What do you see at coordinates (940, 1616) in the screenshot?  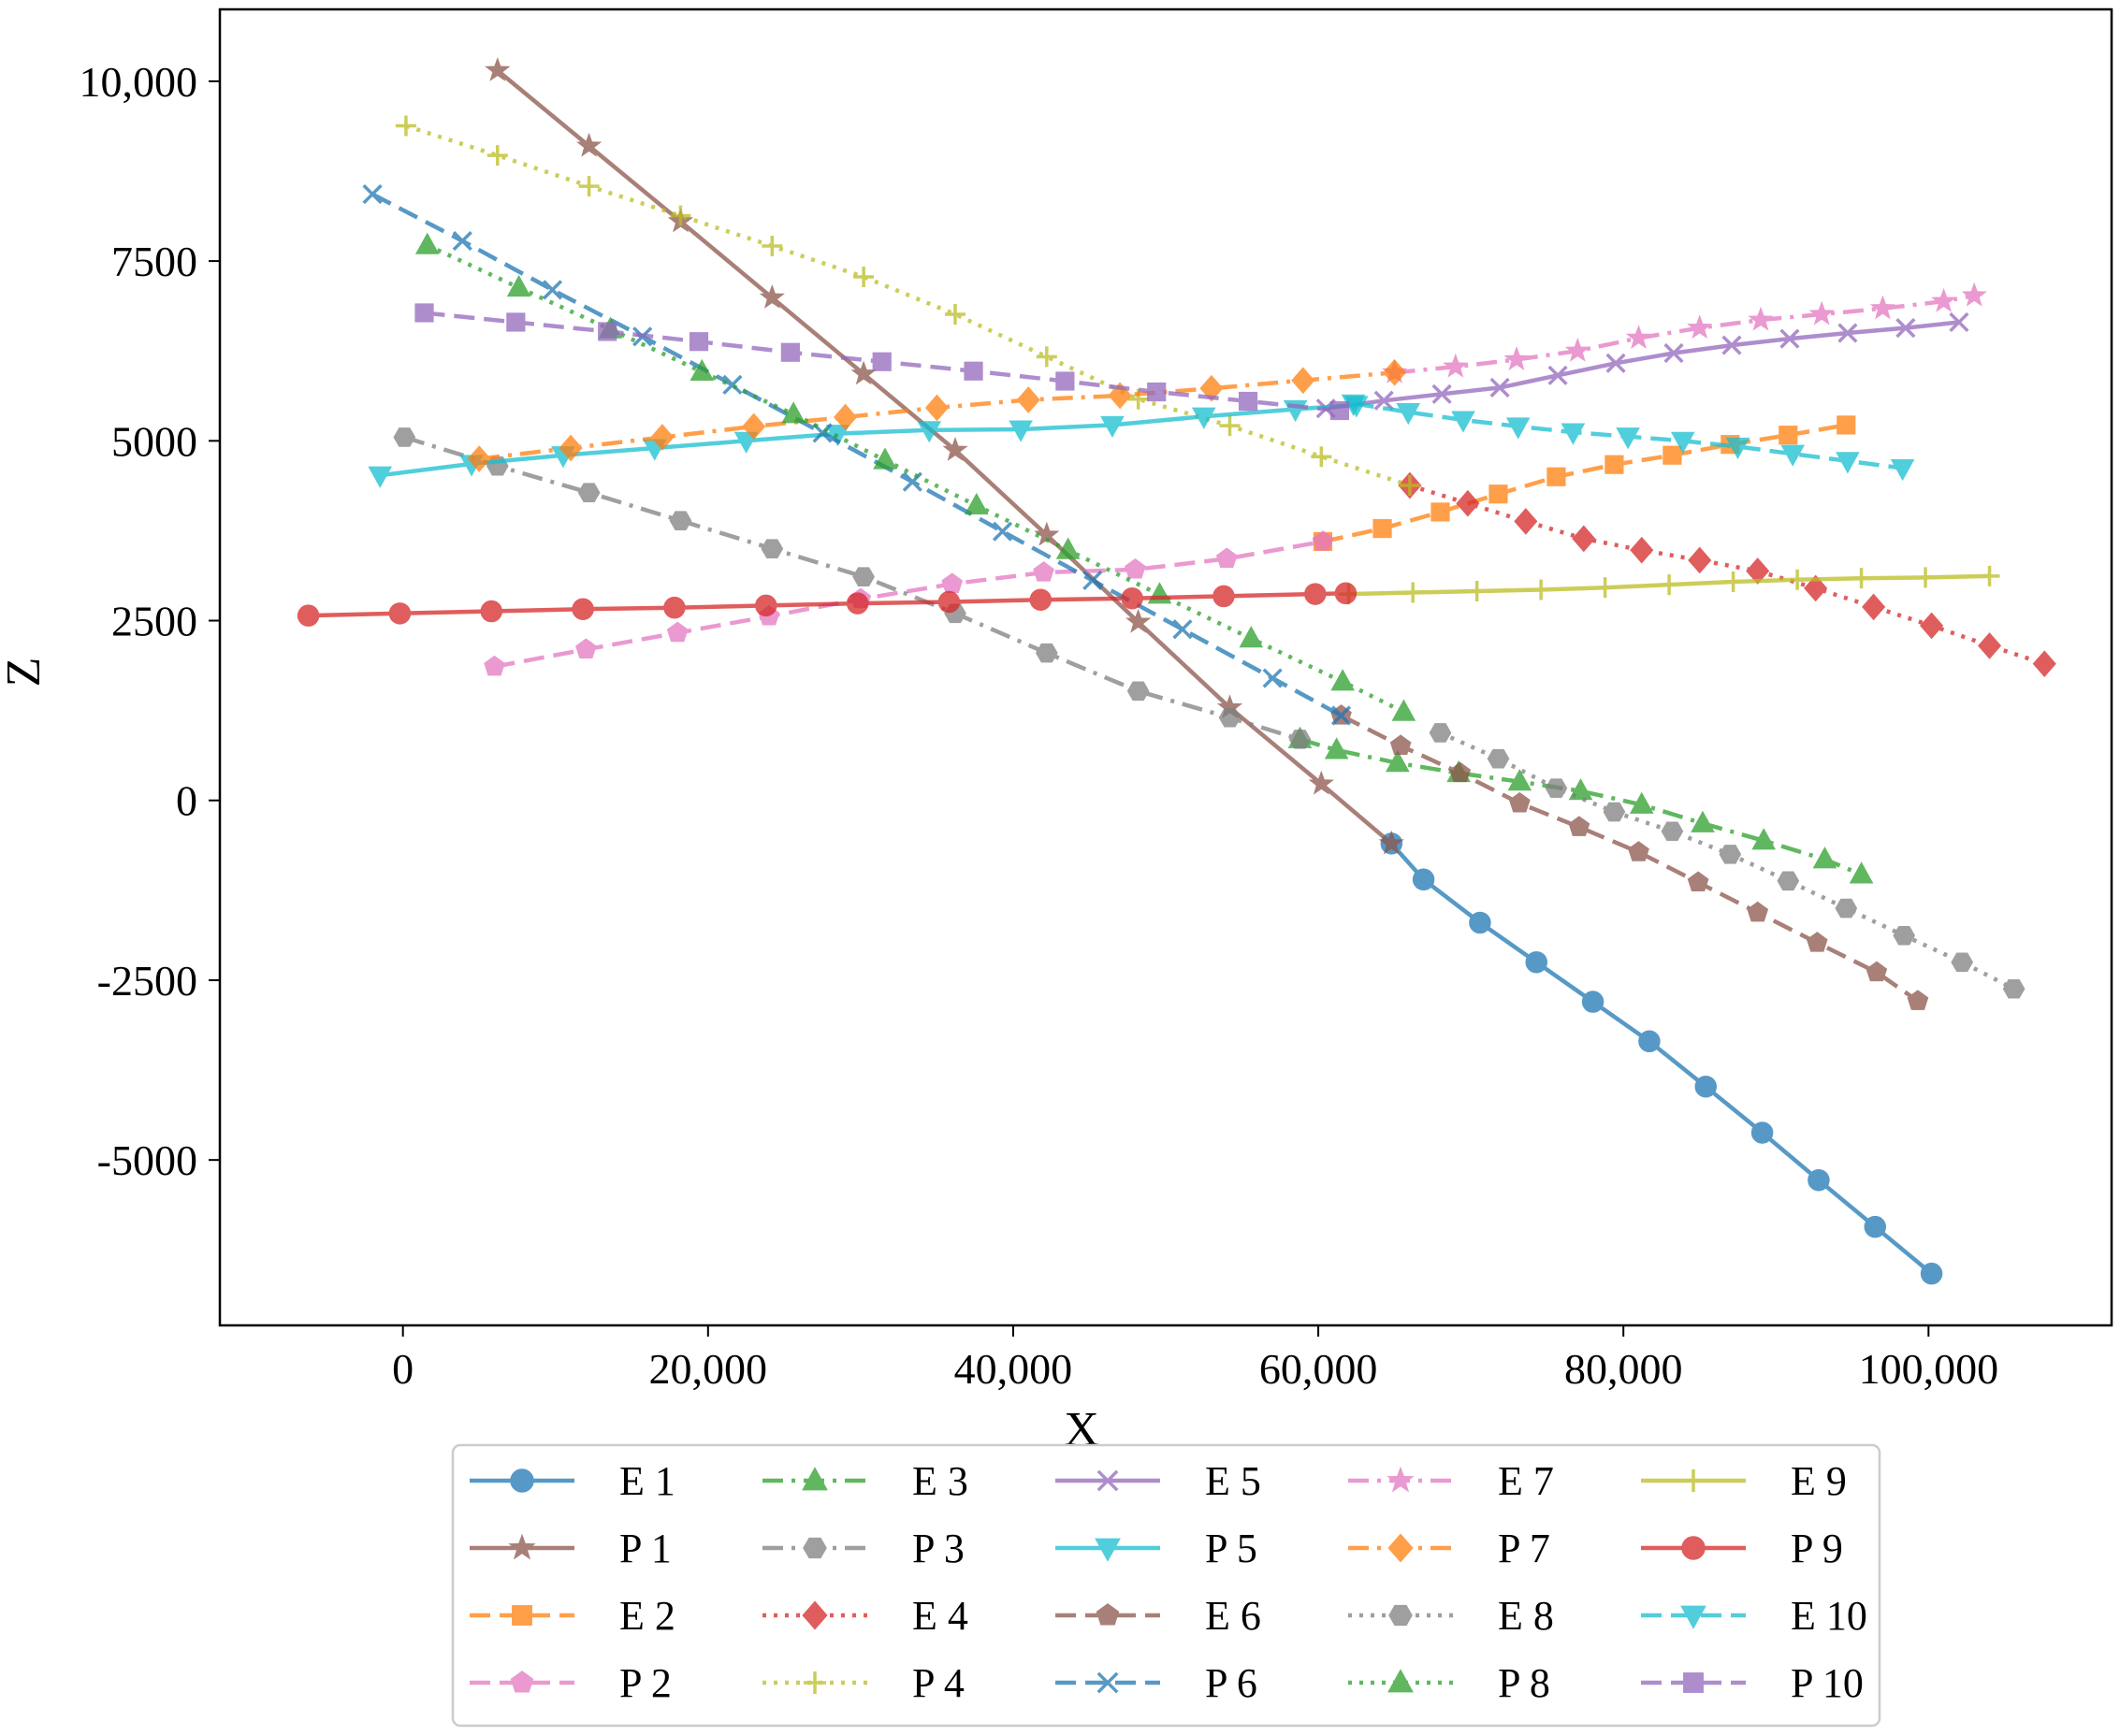 I see `legend-label: E 4` at bounding box center [940, 1616].